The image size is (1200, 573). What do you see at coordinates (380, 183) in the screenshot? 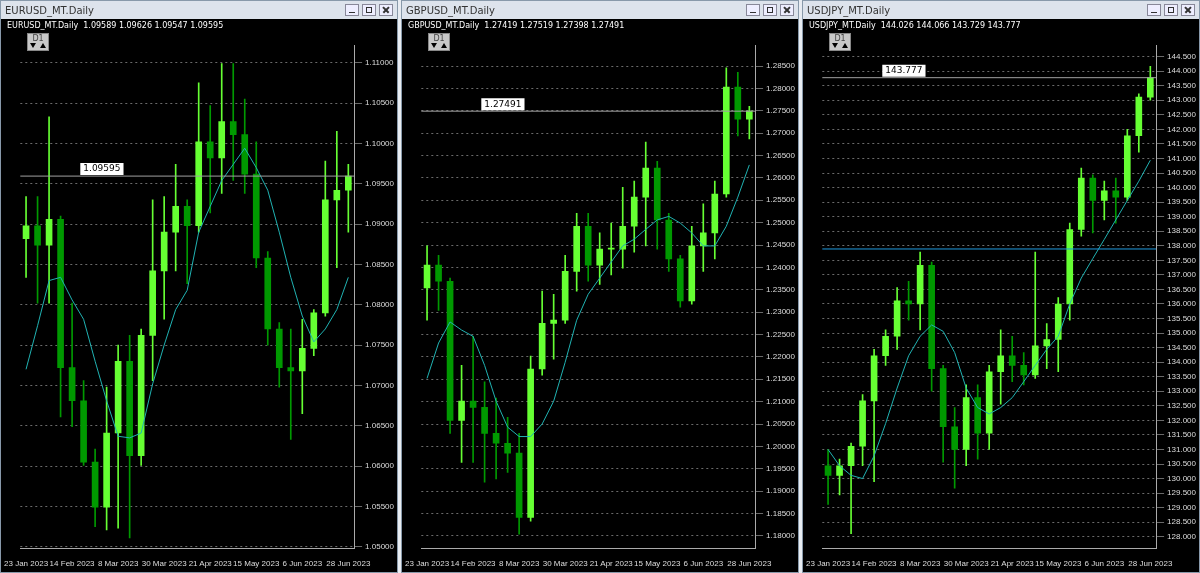
I see `y-tick-label: 1.09500` at bounding box center [380, 183].